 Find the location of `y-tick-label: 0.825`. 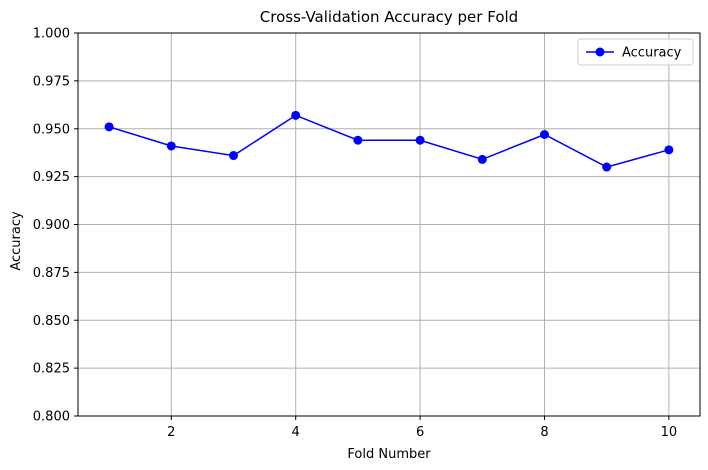

y-tick-label: 0.825 is located at coordinates (51, 369).